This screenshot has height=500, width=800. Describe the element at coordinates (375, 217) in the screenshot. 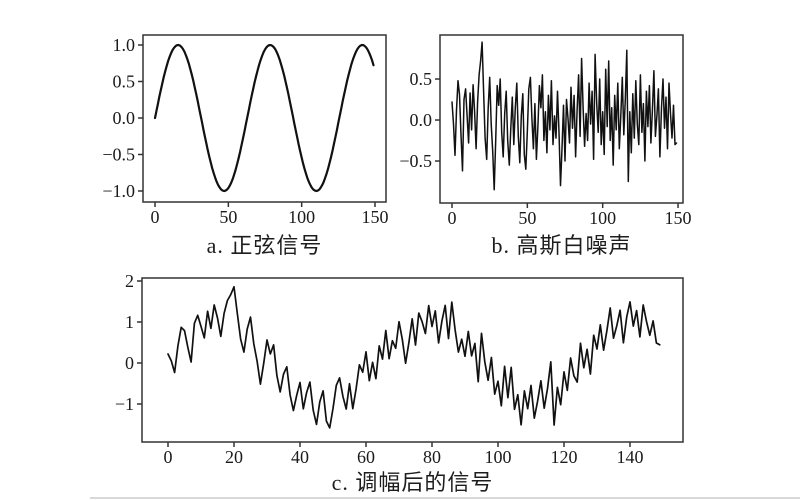

I see `sine-x-tick-label: 150` at that location.